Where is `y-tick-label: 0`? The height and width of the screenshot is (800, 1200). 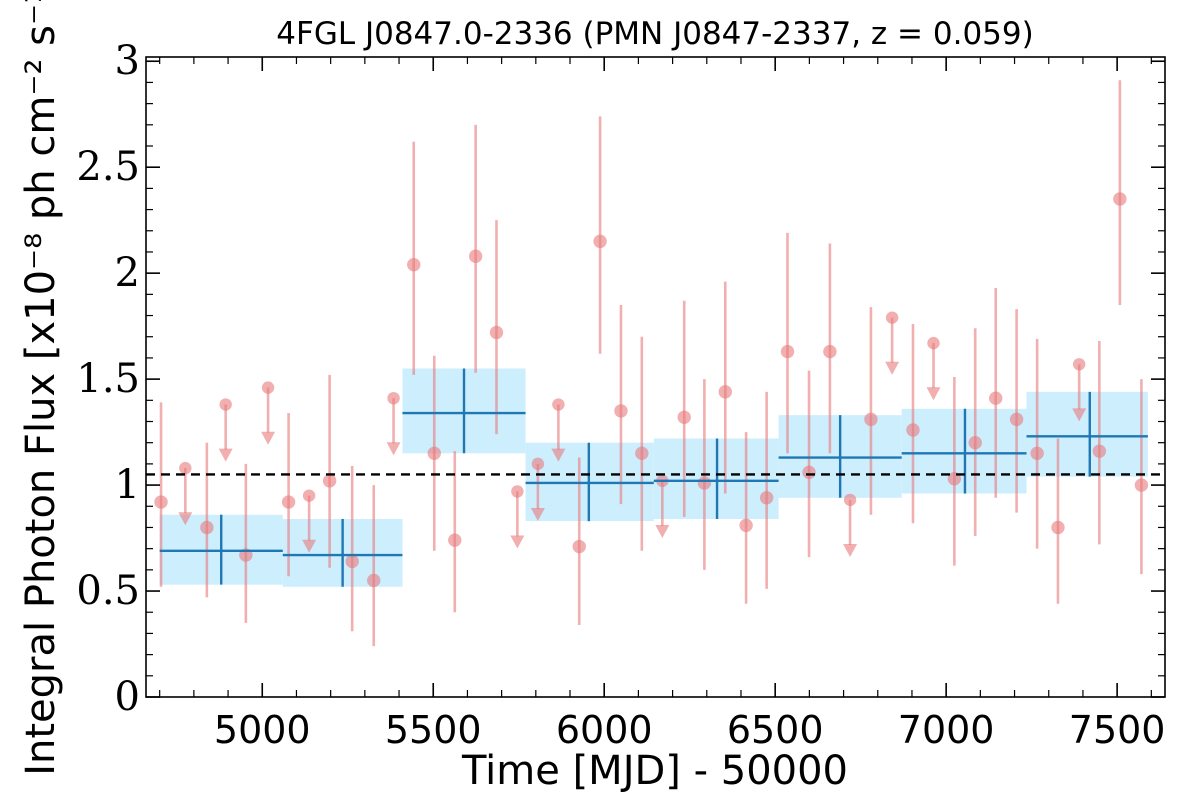 y-tick-label: 0 is located at coordinates (127, 697).